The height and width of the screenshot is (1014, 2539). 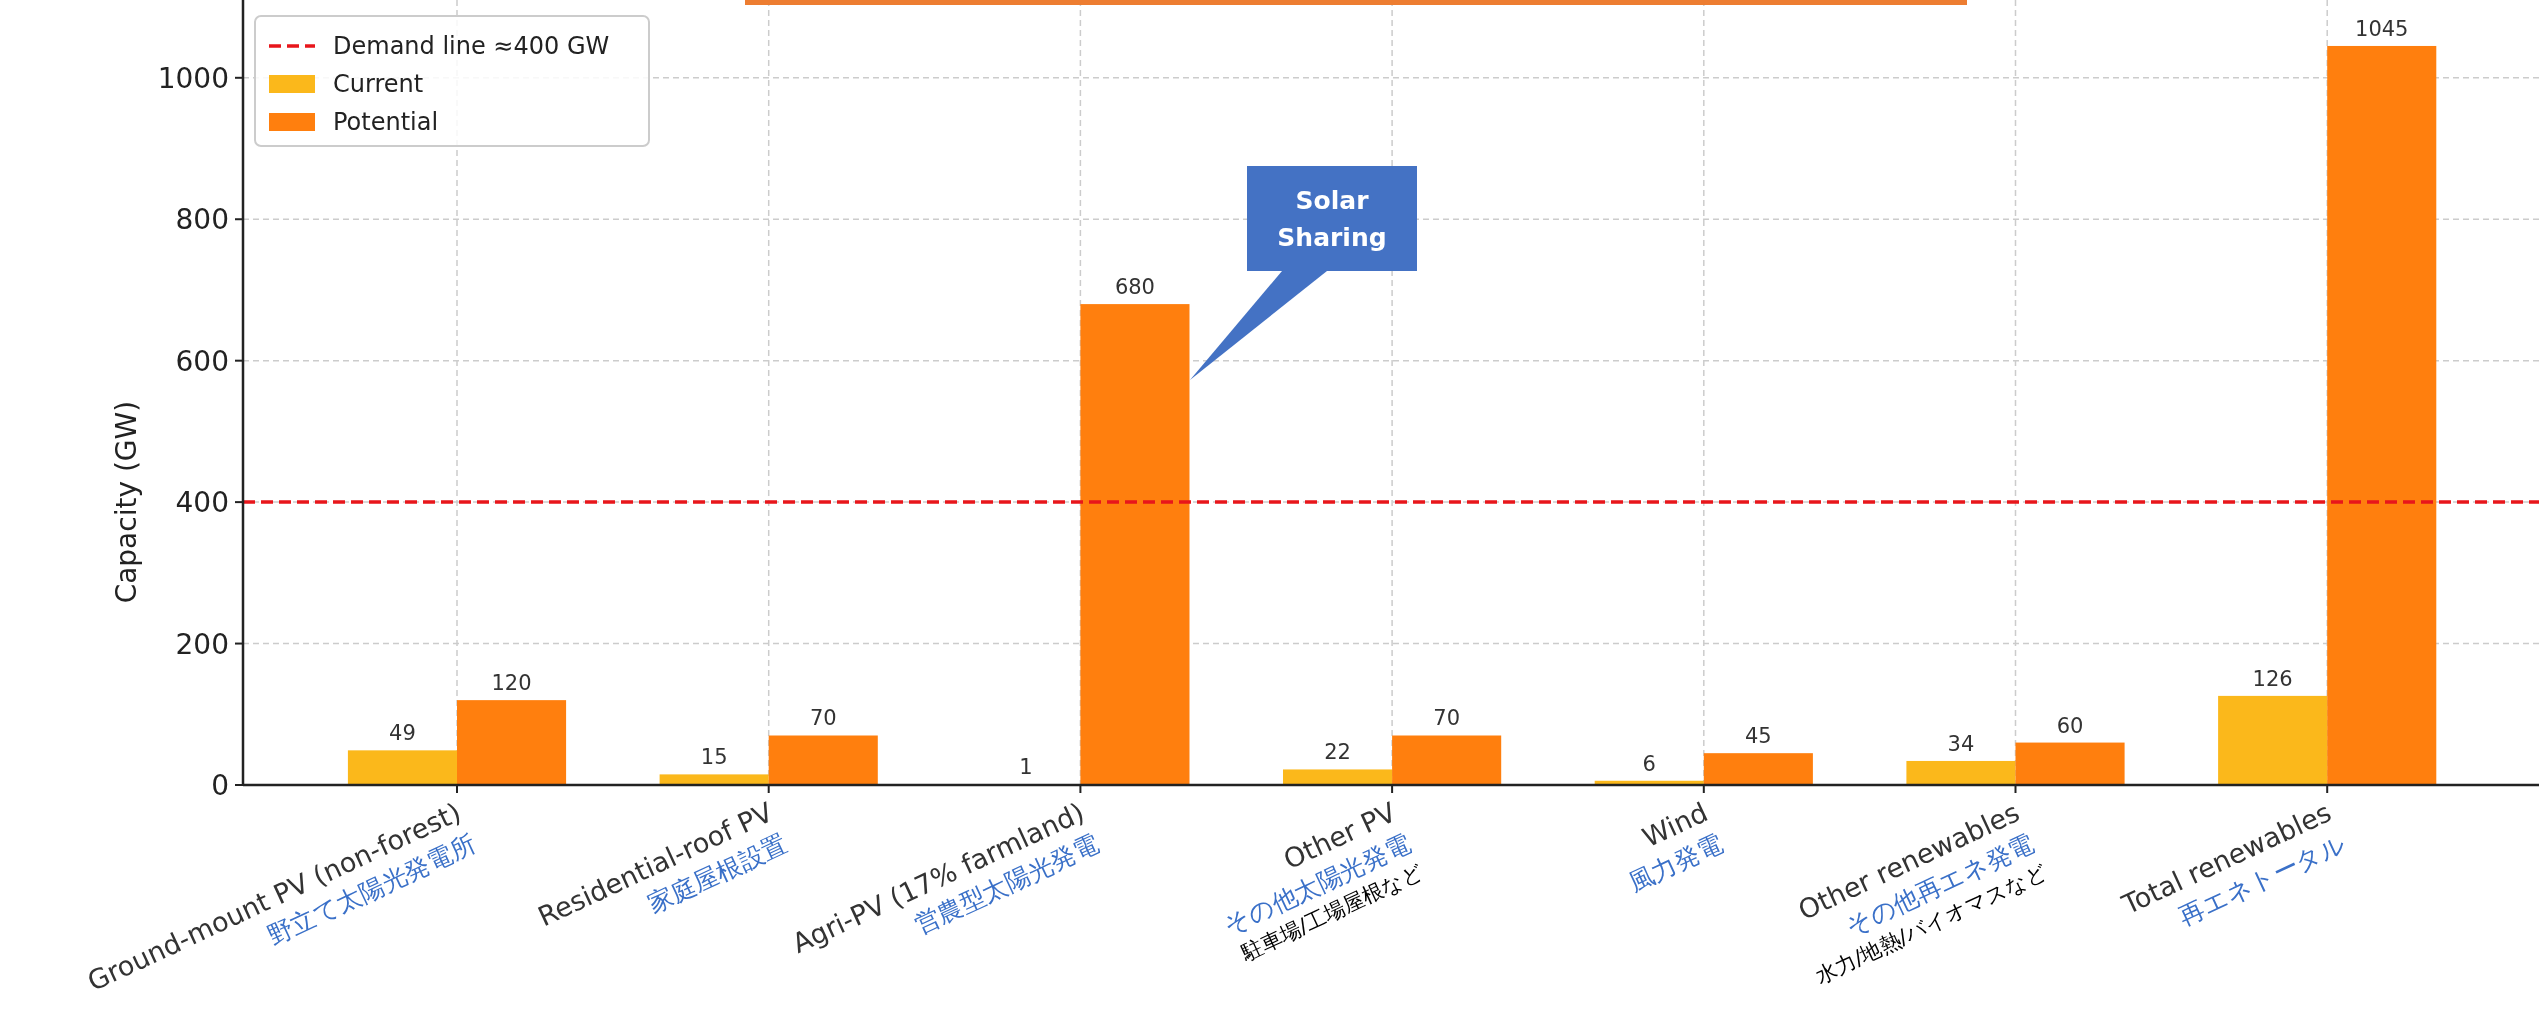 I want to click on y-axis-title: Capacity (GW), so click(x=126, y=502).